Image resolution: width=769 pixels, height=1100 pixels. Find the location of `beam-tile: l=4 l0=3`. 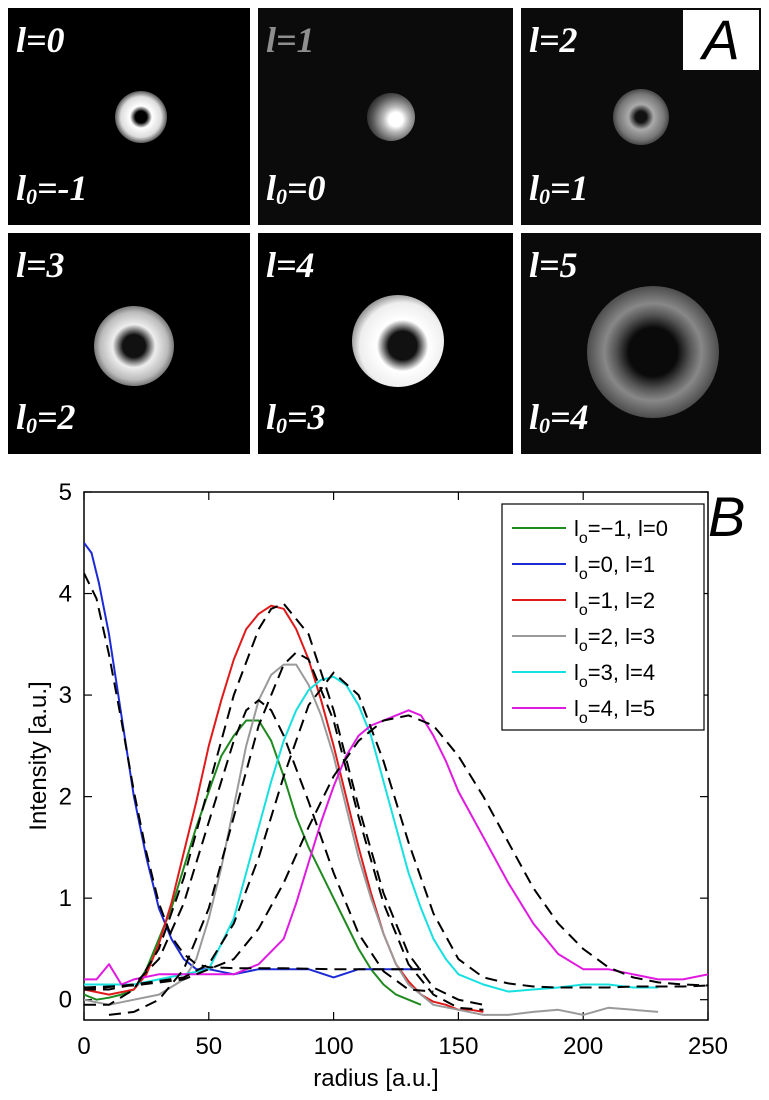

beam-tile: l=4 l0=3 is located at coordinates (385, 343).